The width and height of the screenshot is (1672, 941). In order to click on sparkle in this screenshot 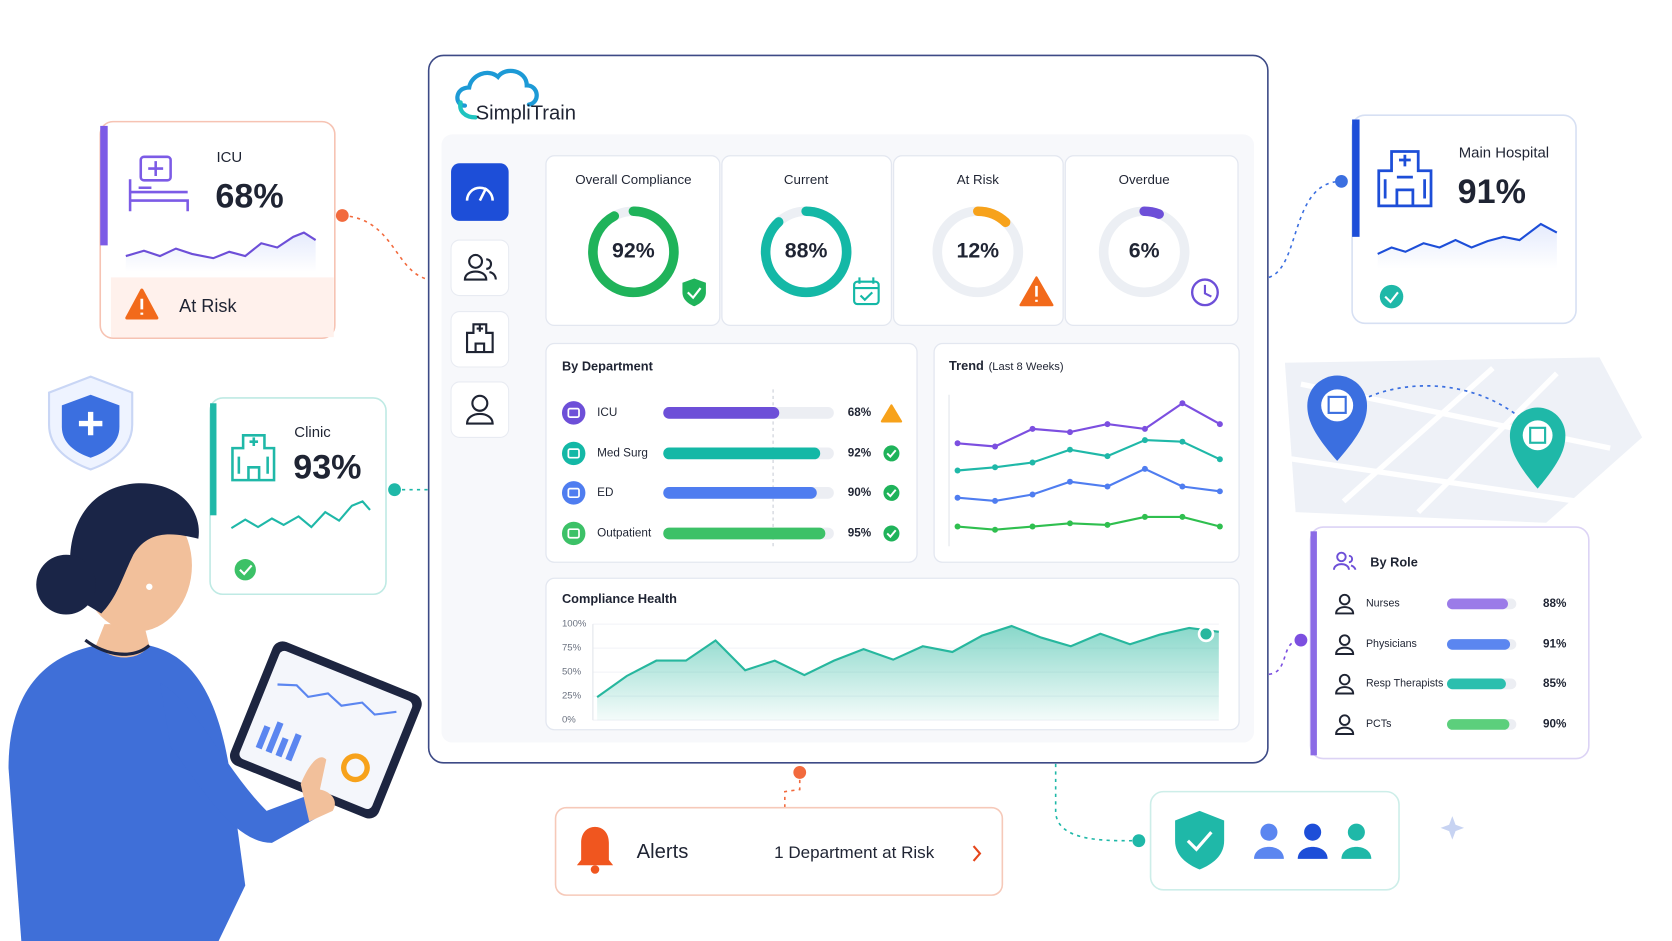, I will do `click(1452, 828)`.